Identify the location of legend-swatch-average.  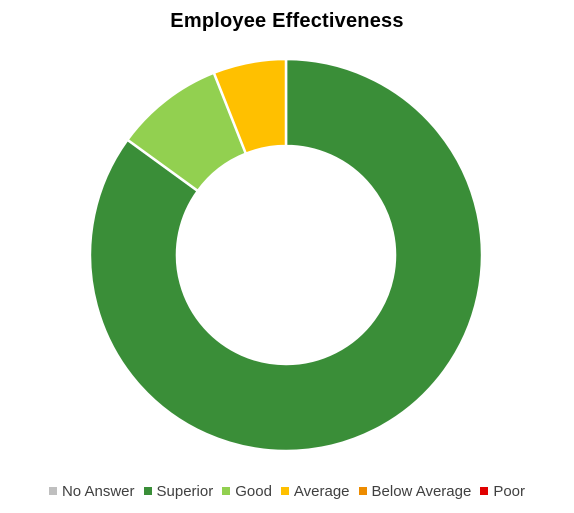
(284, 491).